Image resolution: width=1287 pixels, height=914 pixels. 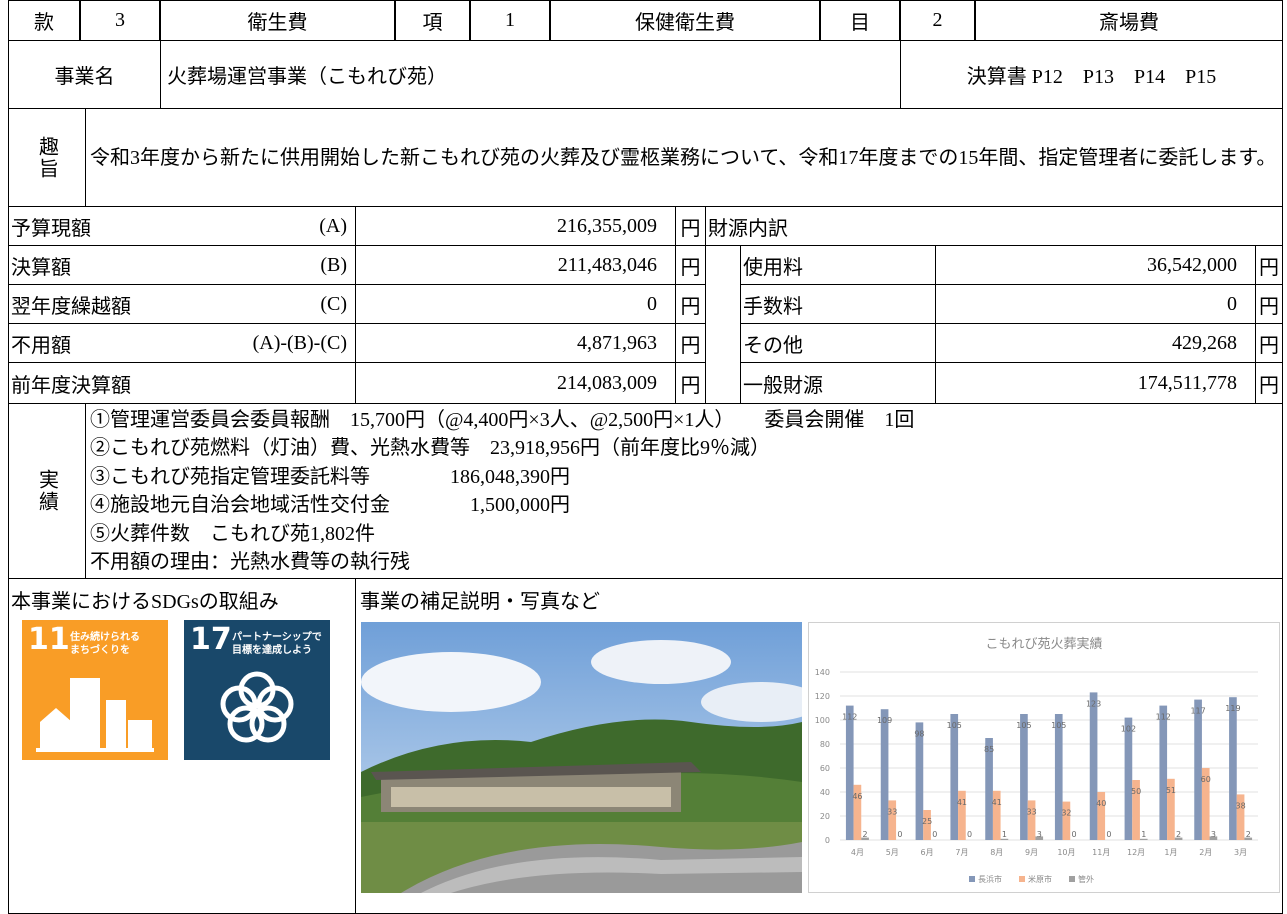 What do you see at coordinates (182, 383) in the screenshot?
I see `budget-label: 前年度決算額` at bounding box center [182, 383].